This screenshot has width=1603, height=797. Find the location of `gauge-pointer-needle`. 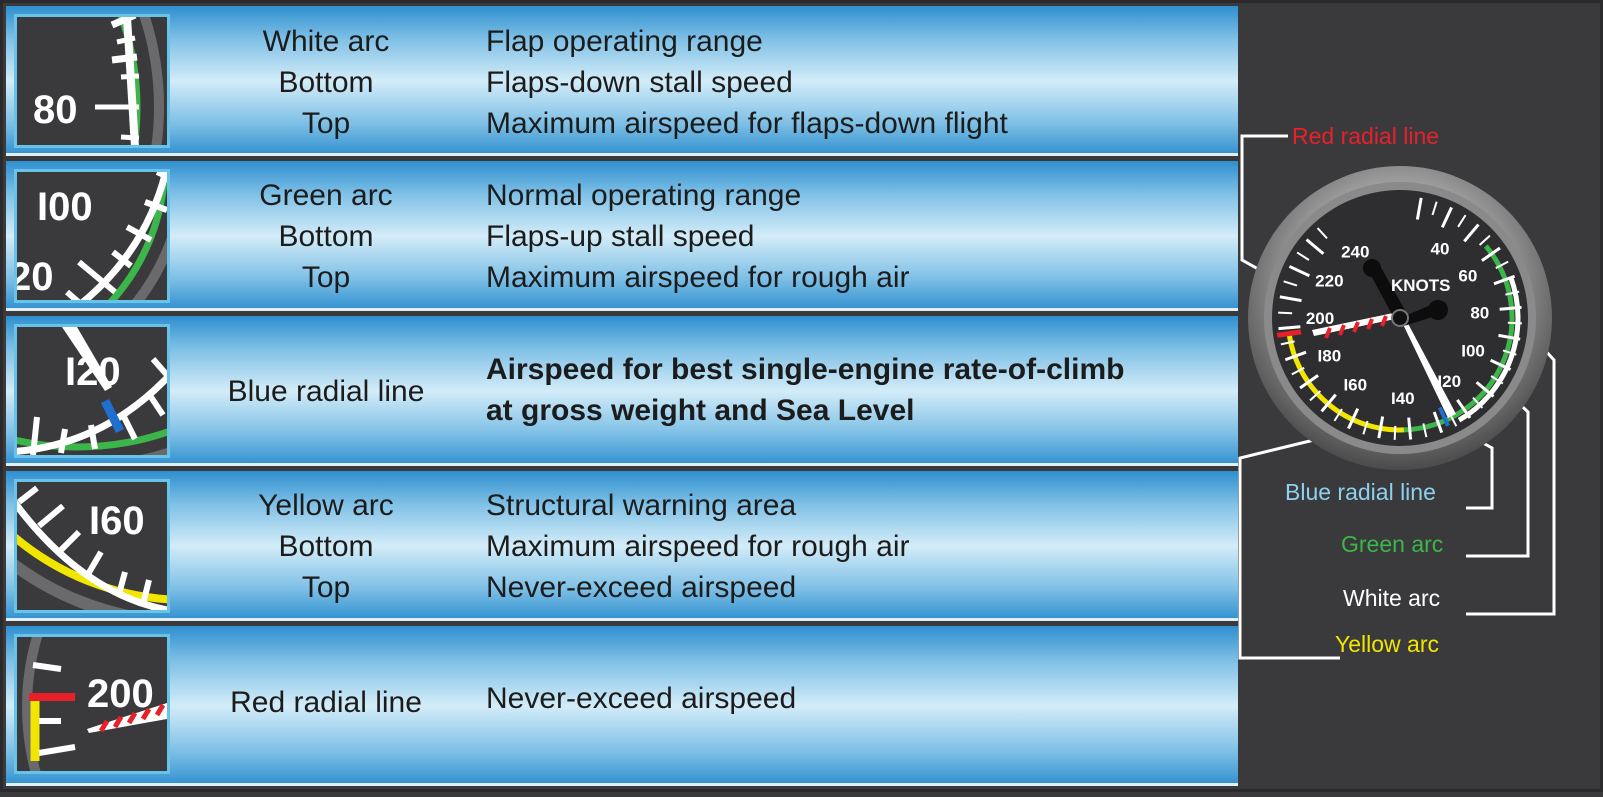

gauge-pointer-needle is located at coordinates (1428, 367).